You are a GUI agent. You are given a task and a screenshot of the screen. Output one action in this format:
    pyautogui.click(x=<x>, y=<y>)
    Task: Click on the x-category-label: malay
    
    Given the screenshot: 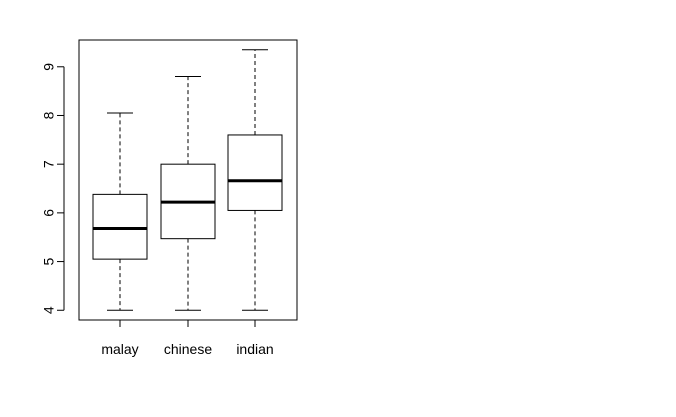 What is the action you would take?
    pyautogui.click(x=119, y=349)
    